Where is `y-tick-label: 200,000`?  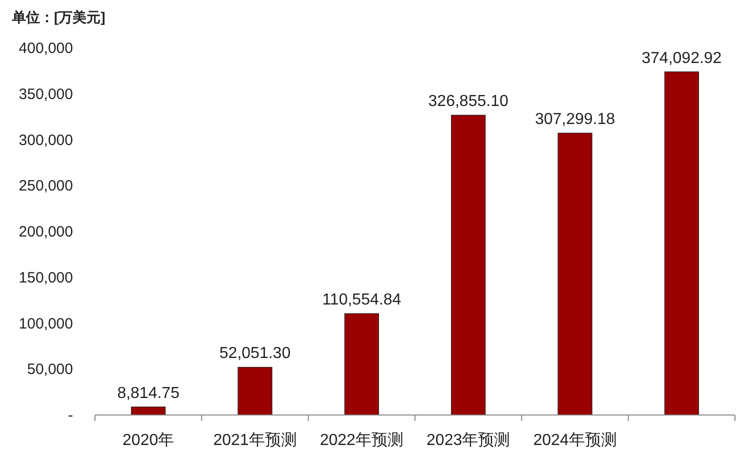
y-tick-label: 200,000 is located at coordinates (45, 232).